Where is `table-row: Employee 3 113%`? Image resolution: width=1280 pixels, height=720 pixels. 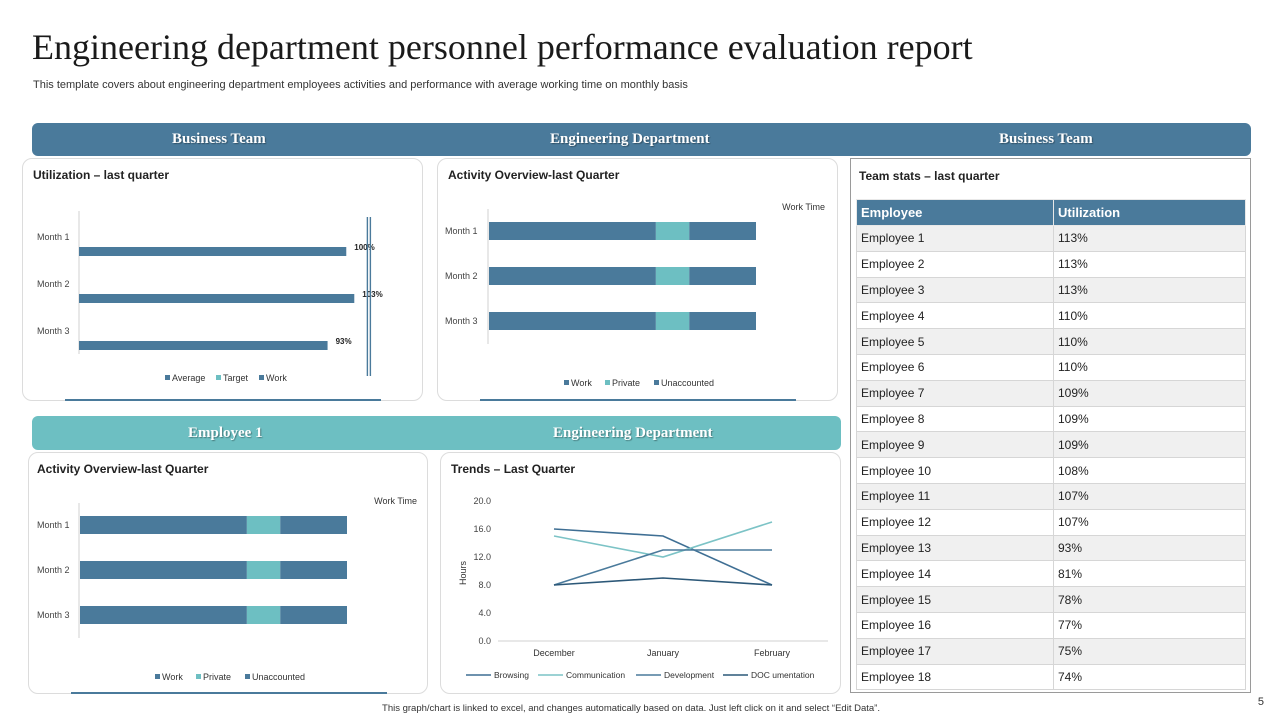
table-row: Employee 3 113% is located at coordinates (1051, 290).